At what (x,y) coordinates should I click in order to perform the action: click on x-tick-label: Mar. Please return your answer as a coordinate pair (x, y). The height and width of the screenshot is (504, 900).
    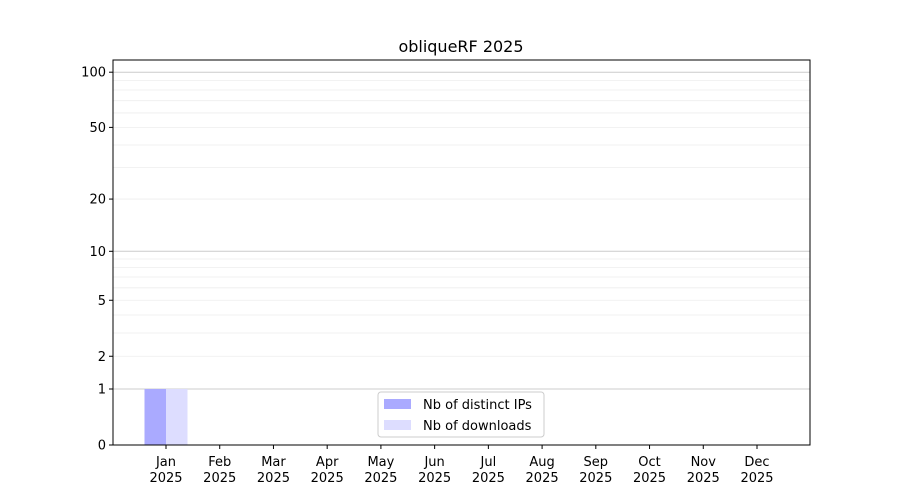
    Looking at the image, I should click on (273, 462).